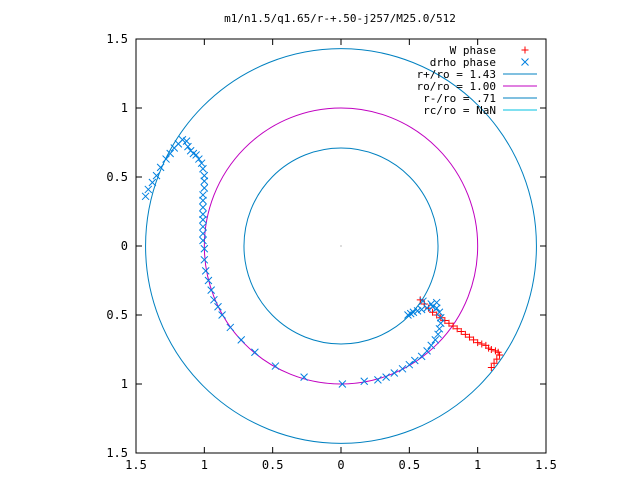 The width and height of the screenshot is (640, 480). I want to click on x-tick-label-2: 0.5, so click(273, 465).